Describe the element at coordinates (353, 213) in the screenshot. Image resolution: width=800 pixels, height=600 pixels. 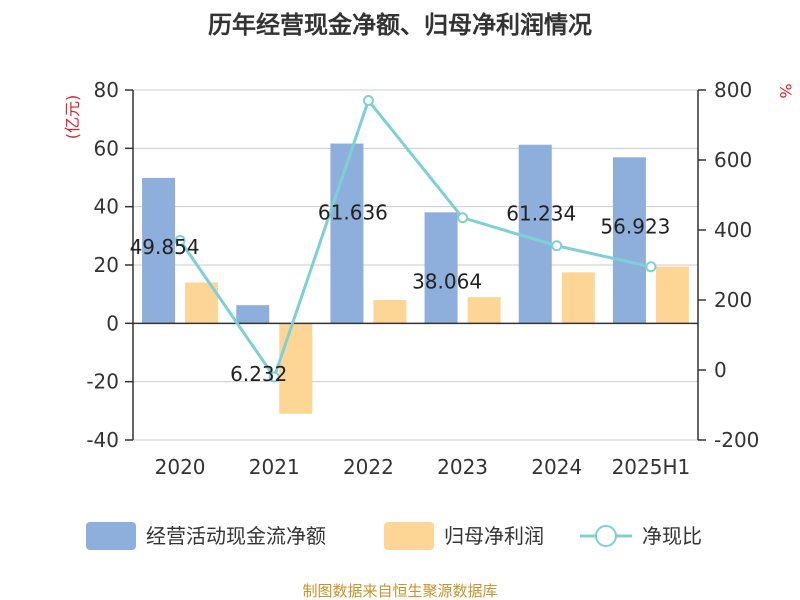
I see `cashflow-data-label: 61.636` at that location.